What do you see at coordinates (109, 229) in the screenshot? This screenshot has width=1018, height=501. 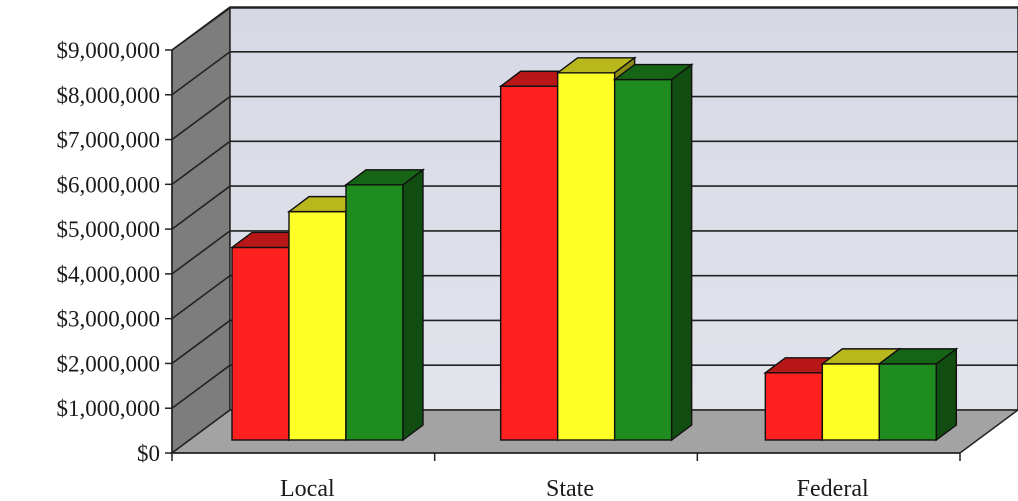 I see `y-tick-label: $5,000,000` at bounding box center [109, 229].